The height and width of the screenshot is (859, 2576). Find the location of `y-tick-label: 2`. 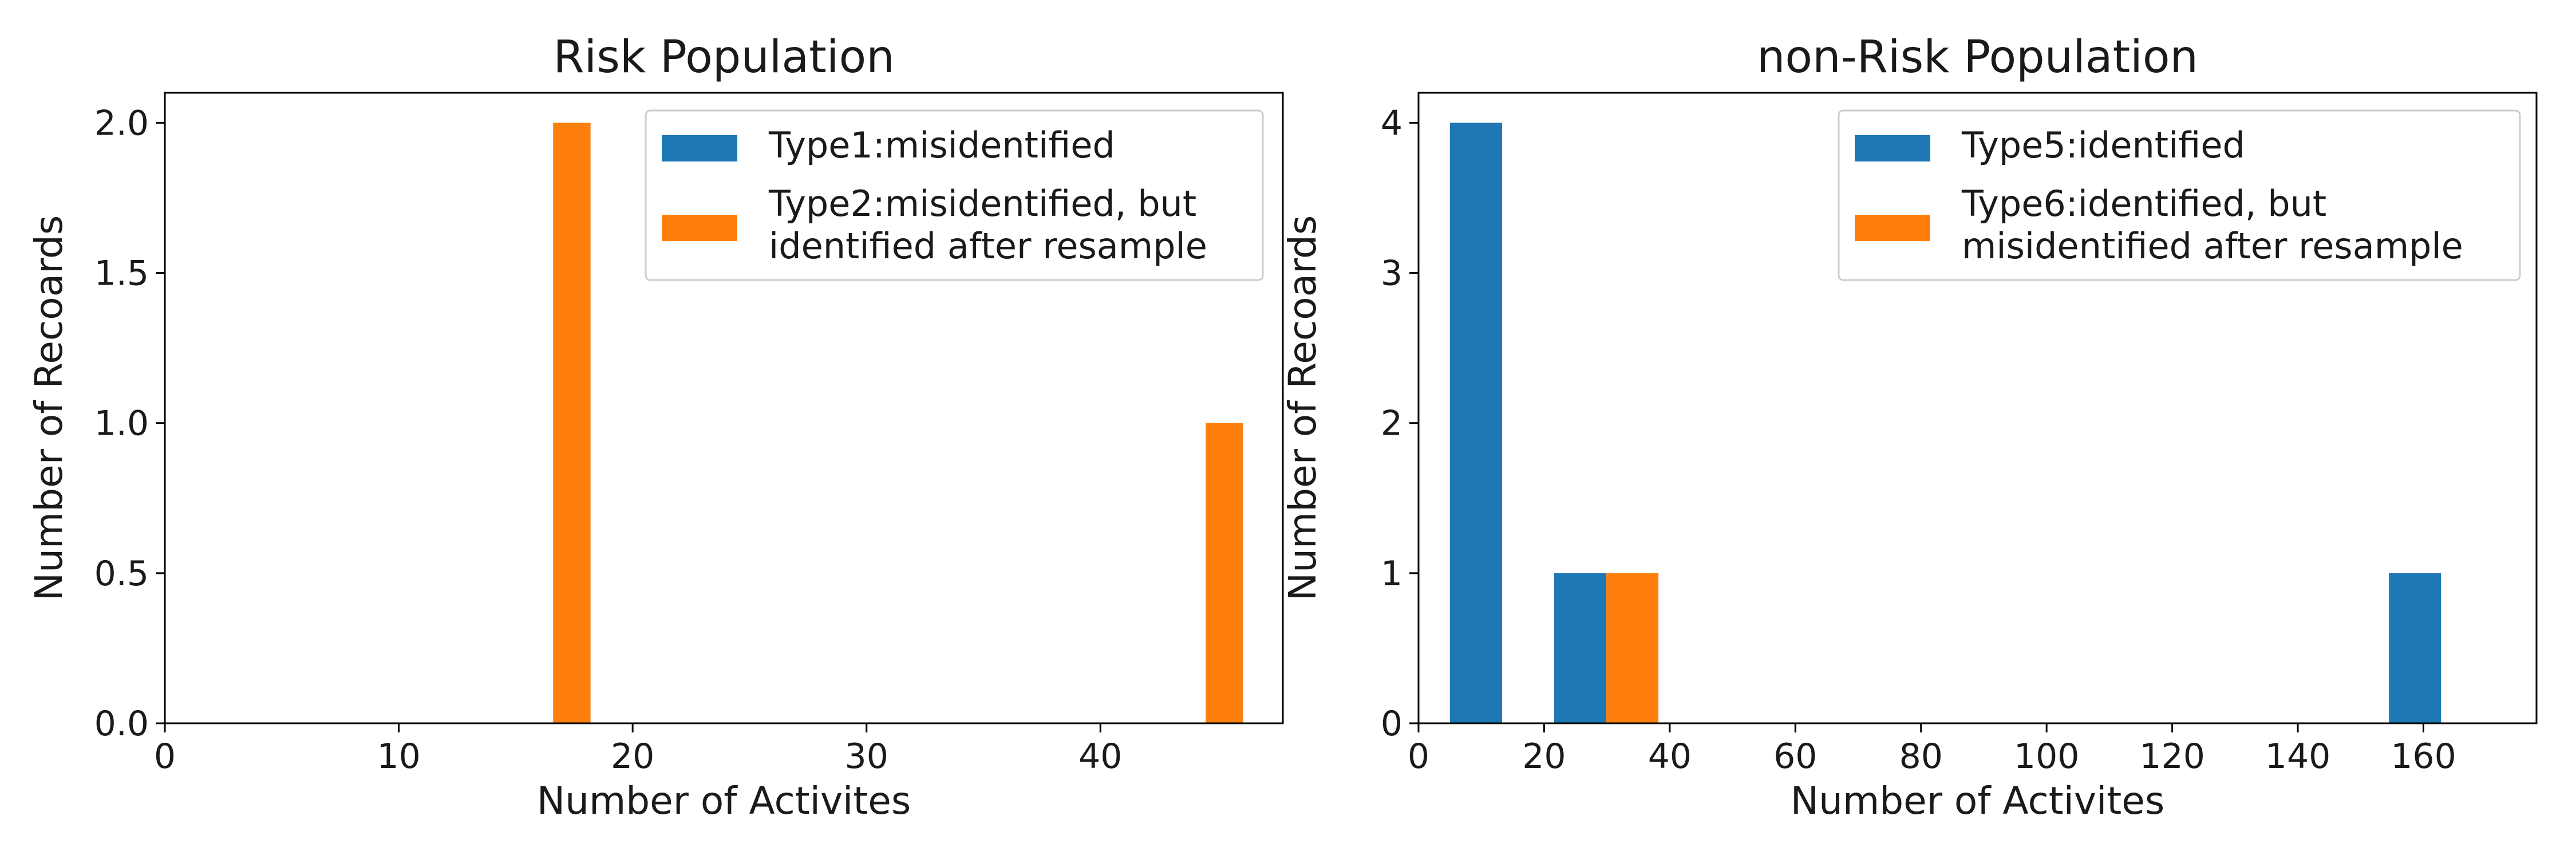

y-tick-label: 2 is located at coordinates (1391, 424).